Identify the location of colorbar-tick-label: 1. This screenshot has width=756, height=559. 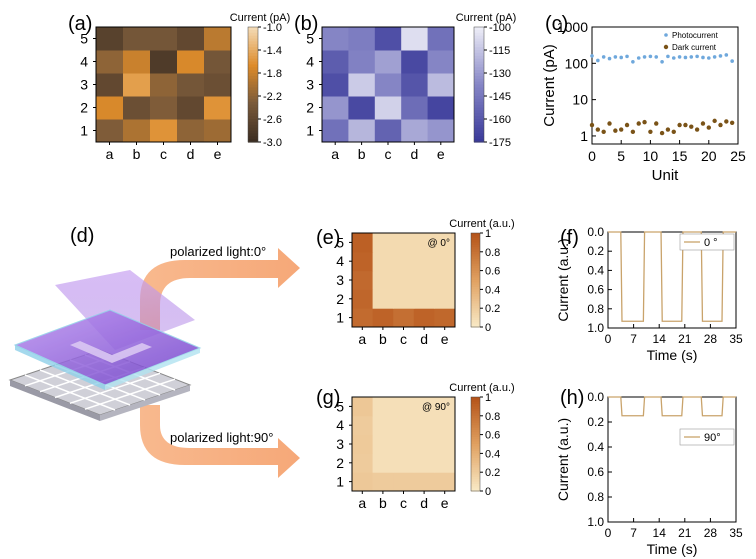
(488, 234).